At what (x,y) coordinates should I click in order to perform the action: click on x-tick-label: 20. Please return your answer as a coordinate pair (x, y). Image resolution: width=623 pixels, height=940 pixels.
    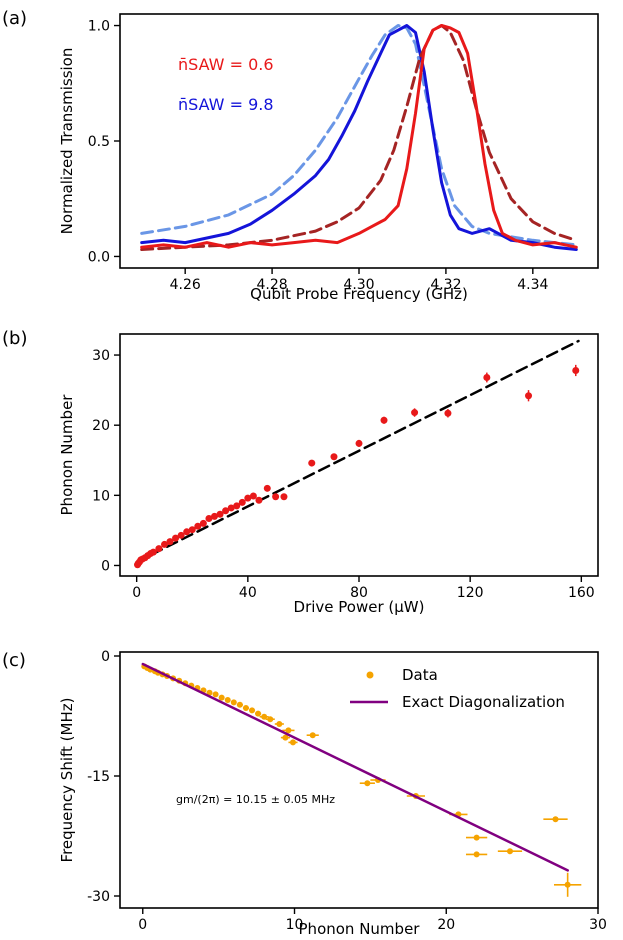
    Looking at the image, I should click on (446, 925).